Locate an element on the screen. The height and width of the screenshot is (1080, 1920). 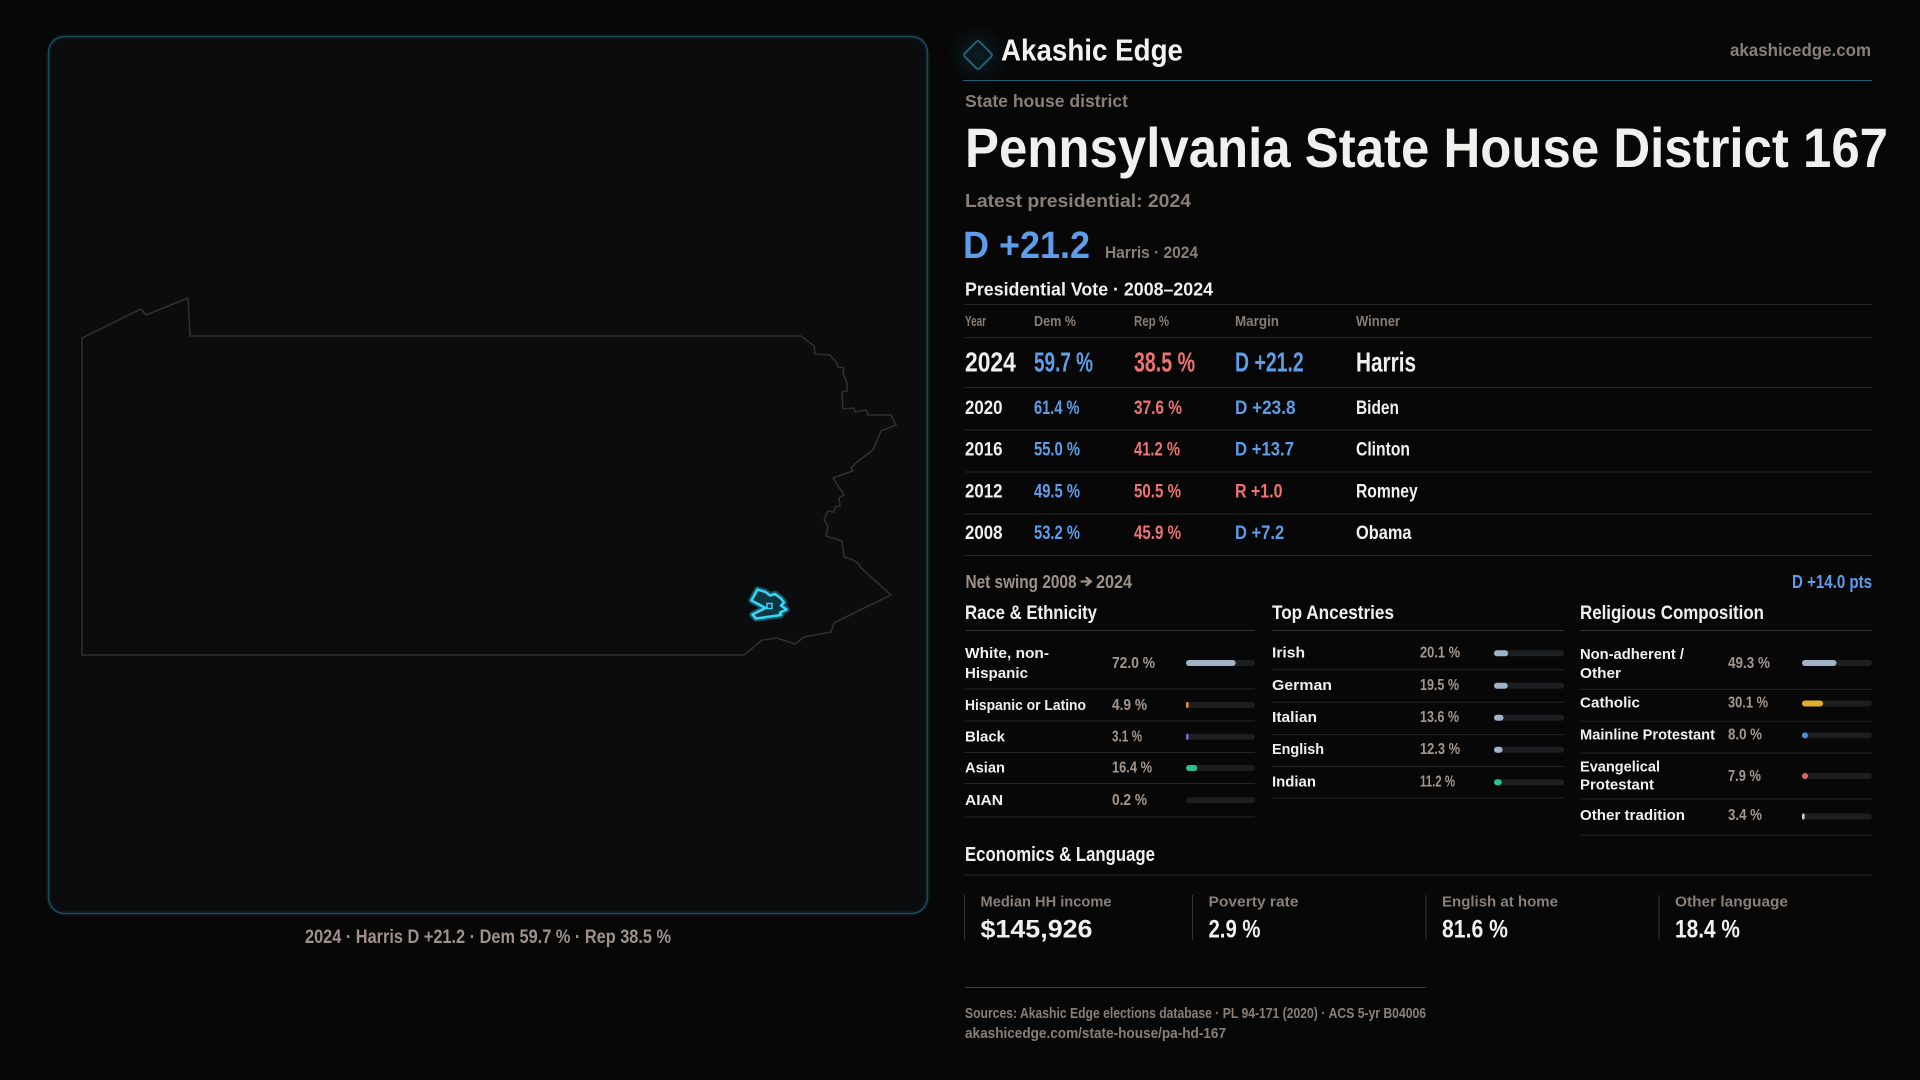
svg-text: 19.5 % is located at coordinates (1439, 685).